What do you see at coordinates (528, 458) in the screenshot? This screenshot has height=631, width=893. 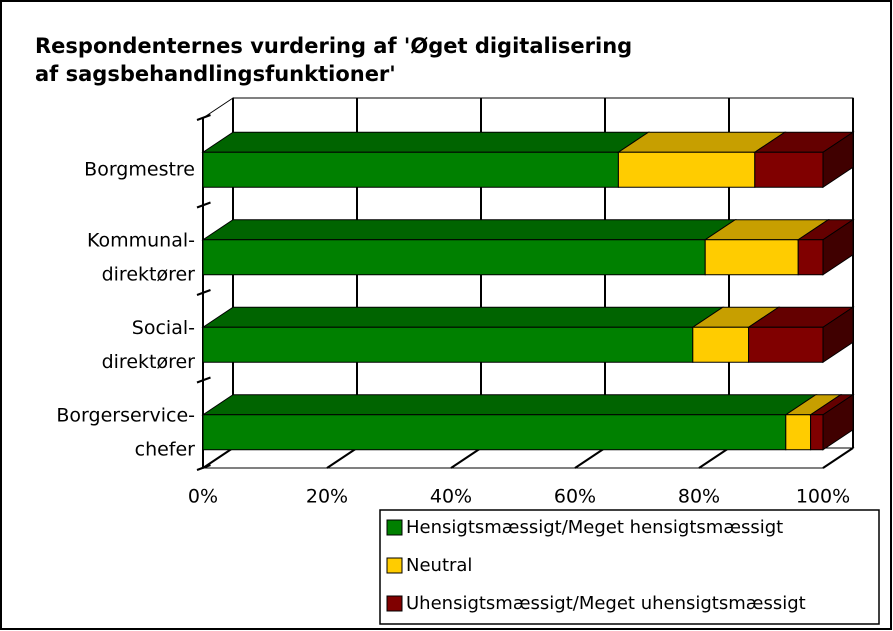 I see `floor` at bounding box center [528, 458].